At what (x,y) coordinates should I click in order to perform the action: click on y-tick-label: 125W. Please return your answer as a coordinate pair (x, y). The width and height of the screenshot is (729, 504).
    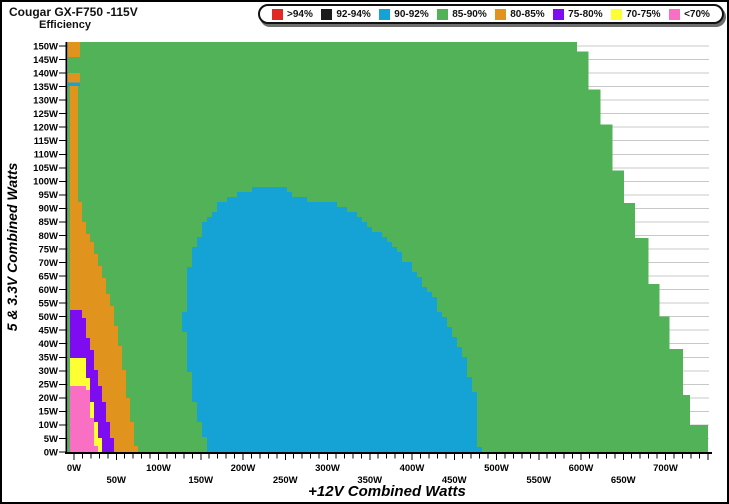
    Looking at the image, I should click on (45, 114).